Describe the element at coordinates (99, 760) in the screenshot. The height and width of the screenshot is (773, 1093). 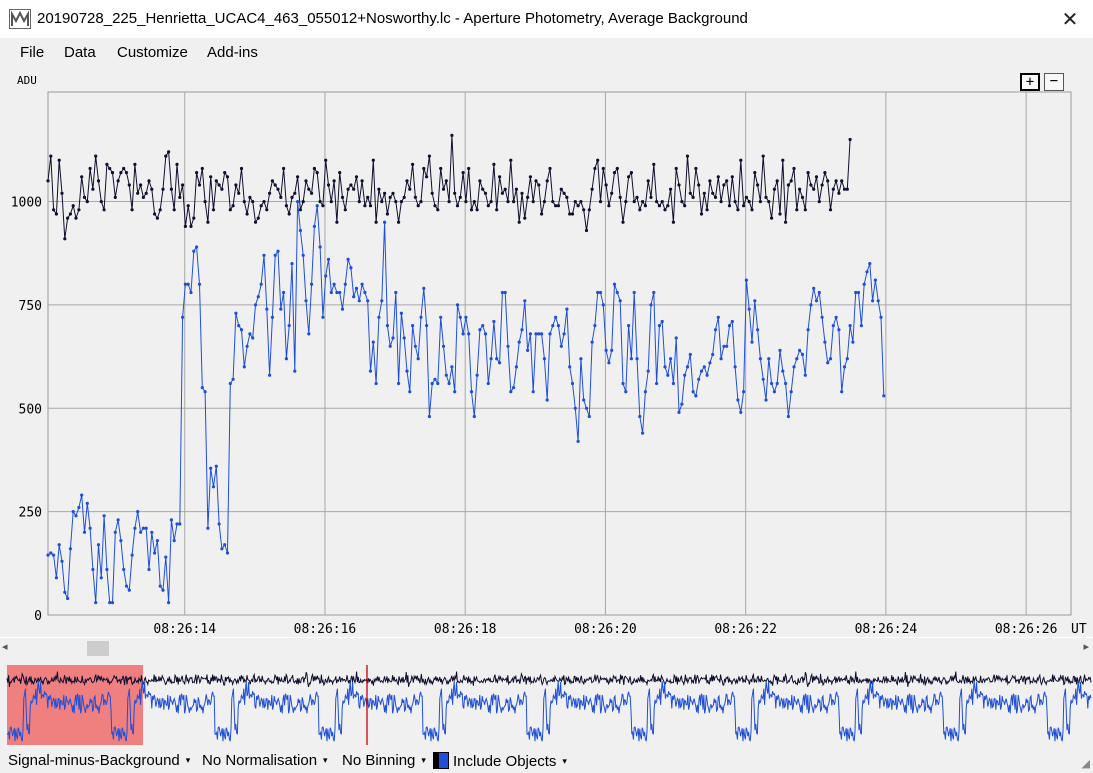
I see `signal-mode-dropdown: Signal-minus-Background ▾` at that location.